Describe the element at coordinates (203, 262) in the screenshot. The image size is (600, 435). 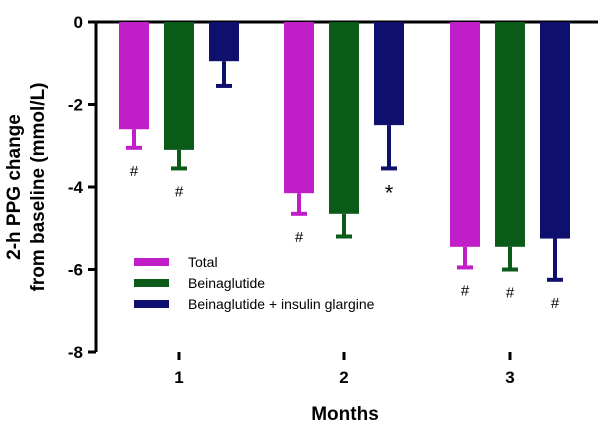
I see `legend-label: Total` at that location.